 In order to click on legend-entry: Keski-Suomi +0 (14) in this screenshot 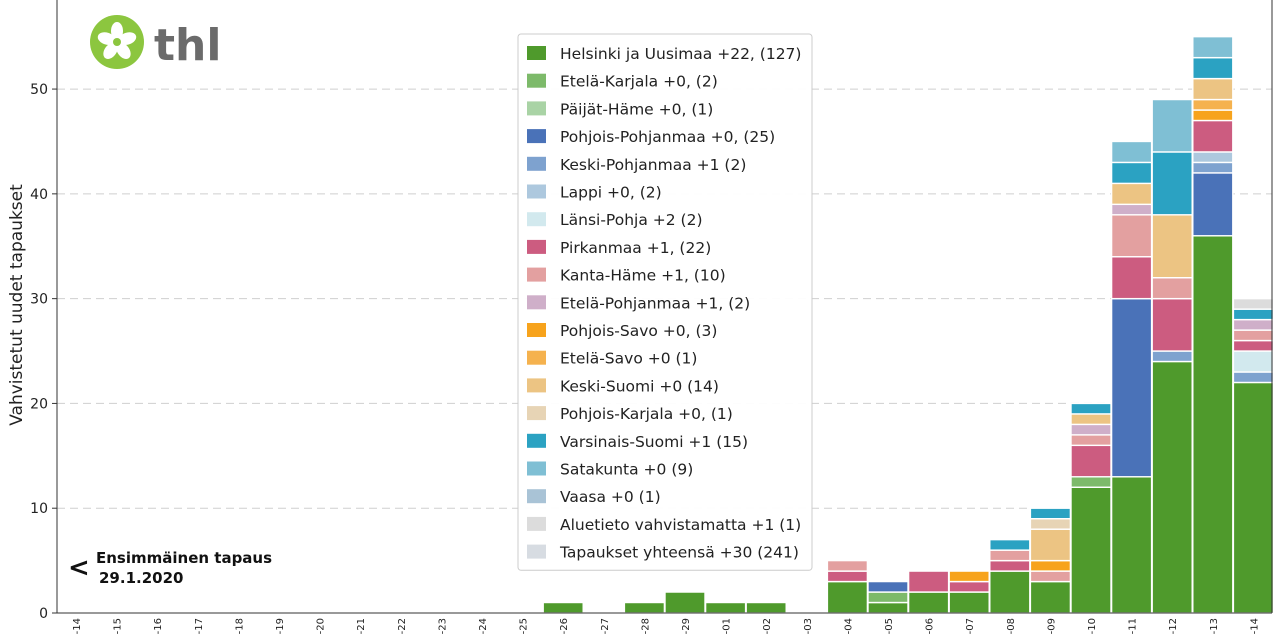, I will do `click(639, 386)`.